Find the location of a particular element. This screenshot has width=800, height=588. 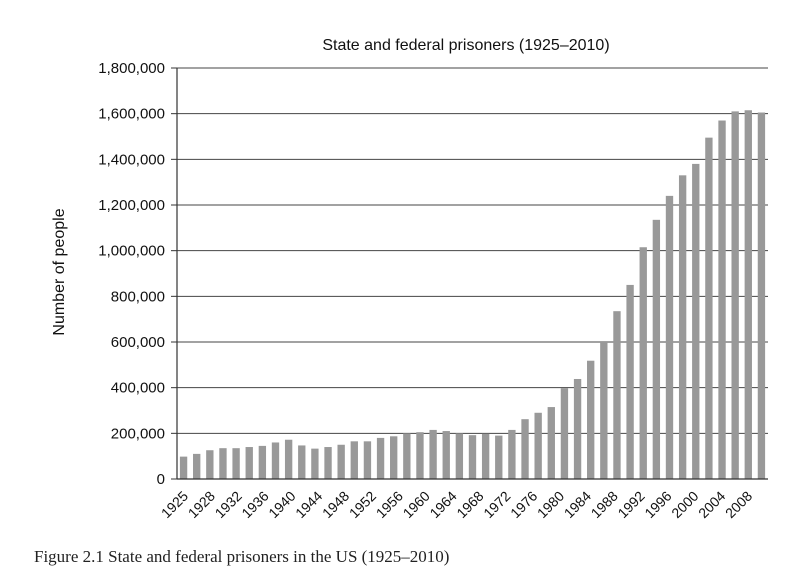

x-tick-label: 1976 is located at coordinates (523, 504).